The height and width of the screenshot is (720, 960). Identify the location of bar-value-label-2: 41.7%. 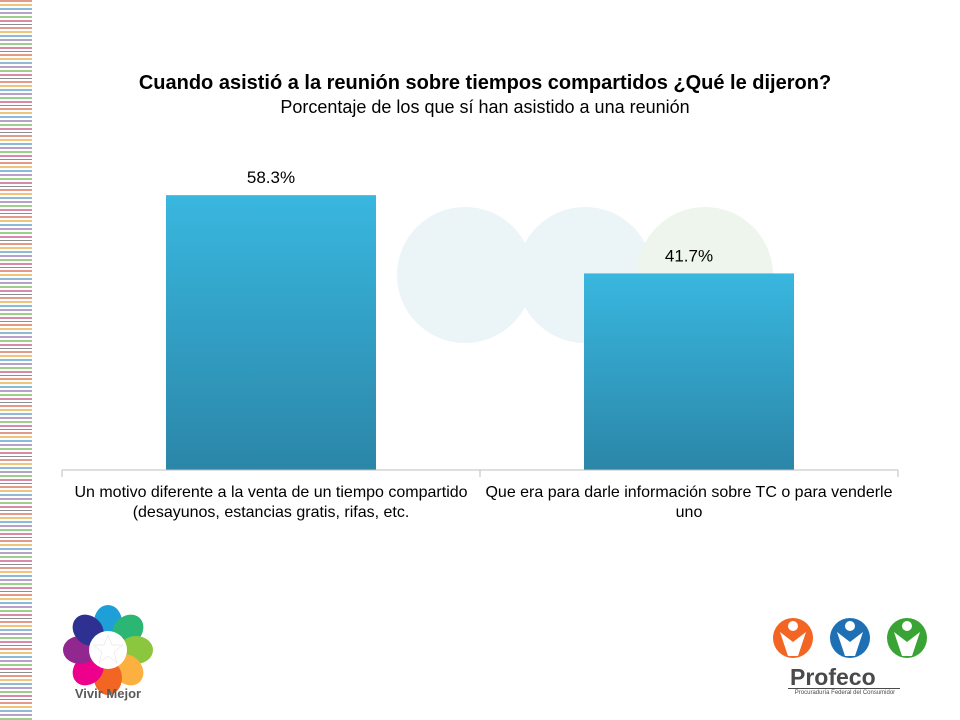
(689, 255).